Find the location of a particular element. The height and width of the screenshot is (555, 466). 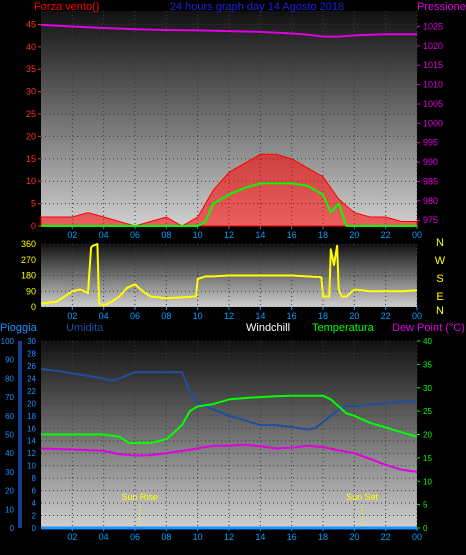

humidity-tick-label: 22 is located at coordinates (31, 391).